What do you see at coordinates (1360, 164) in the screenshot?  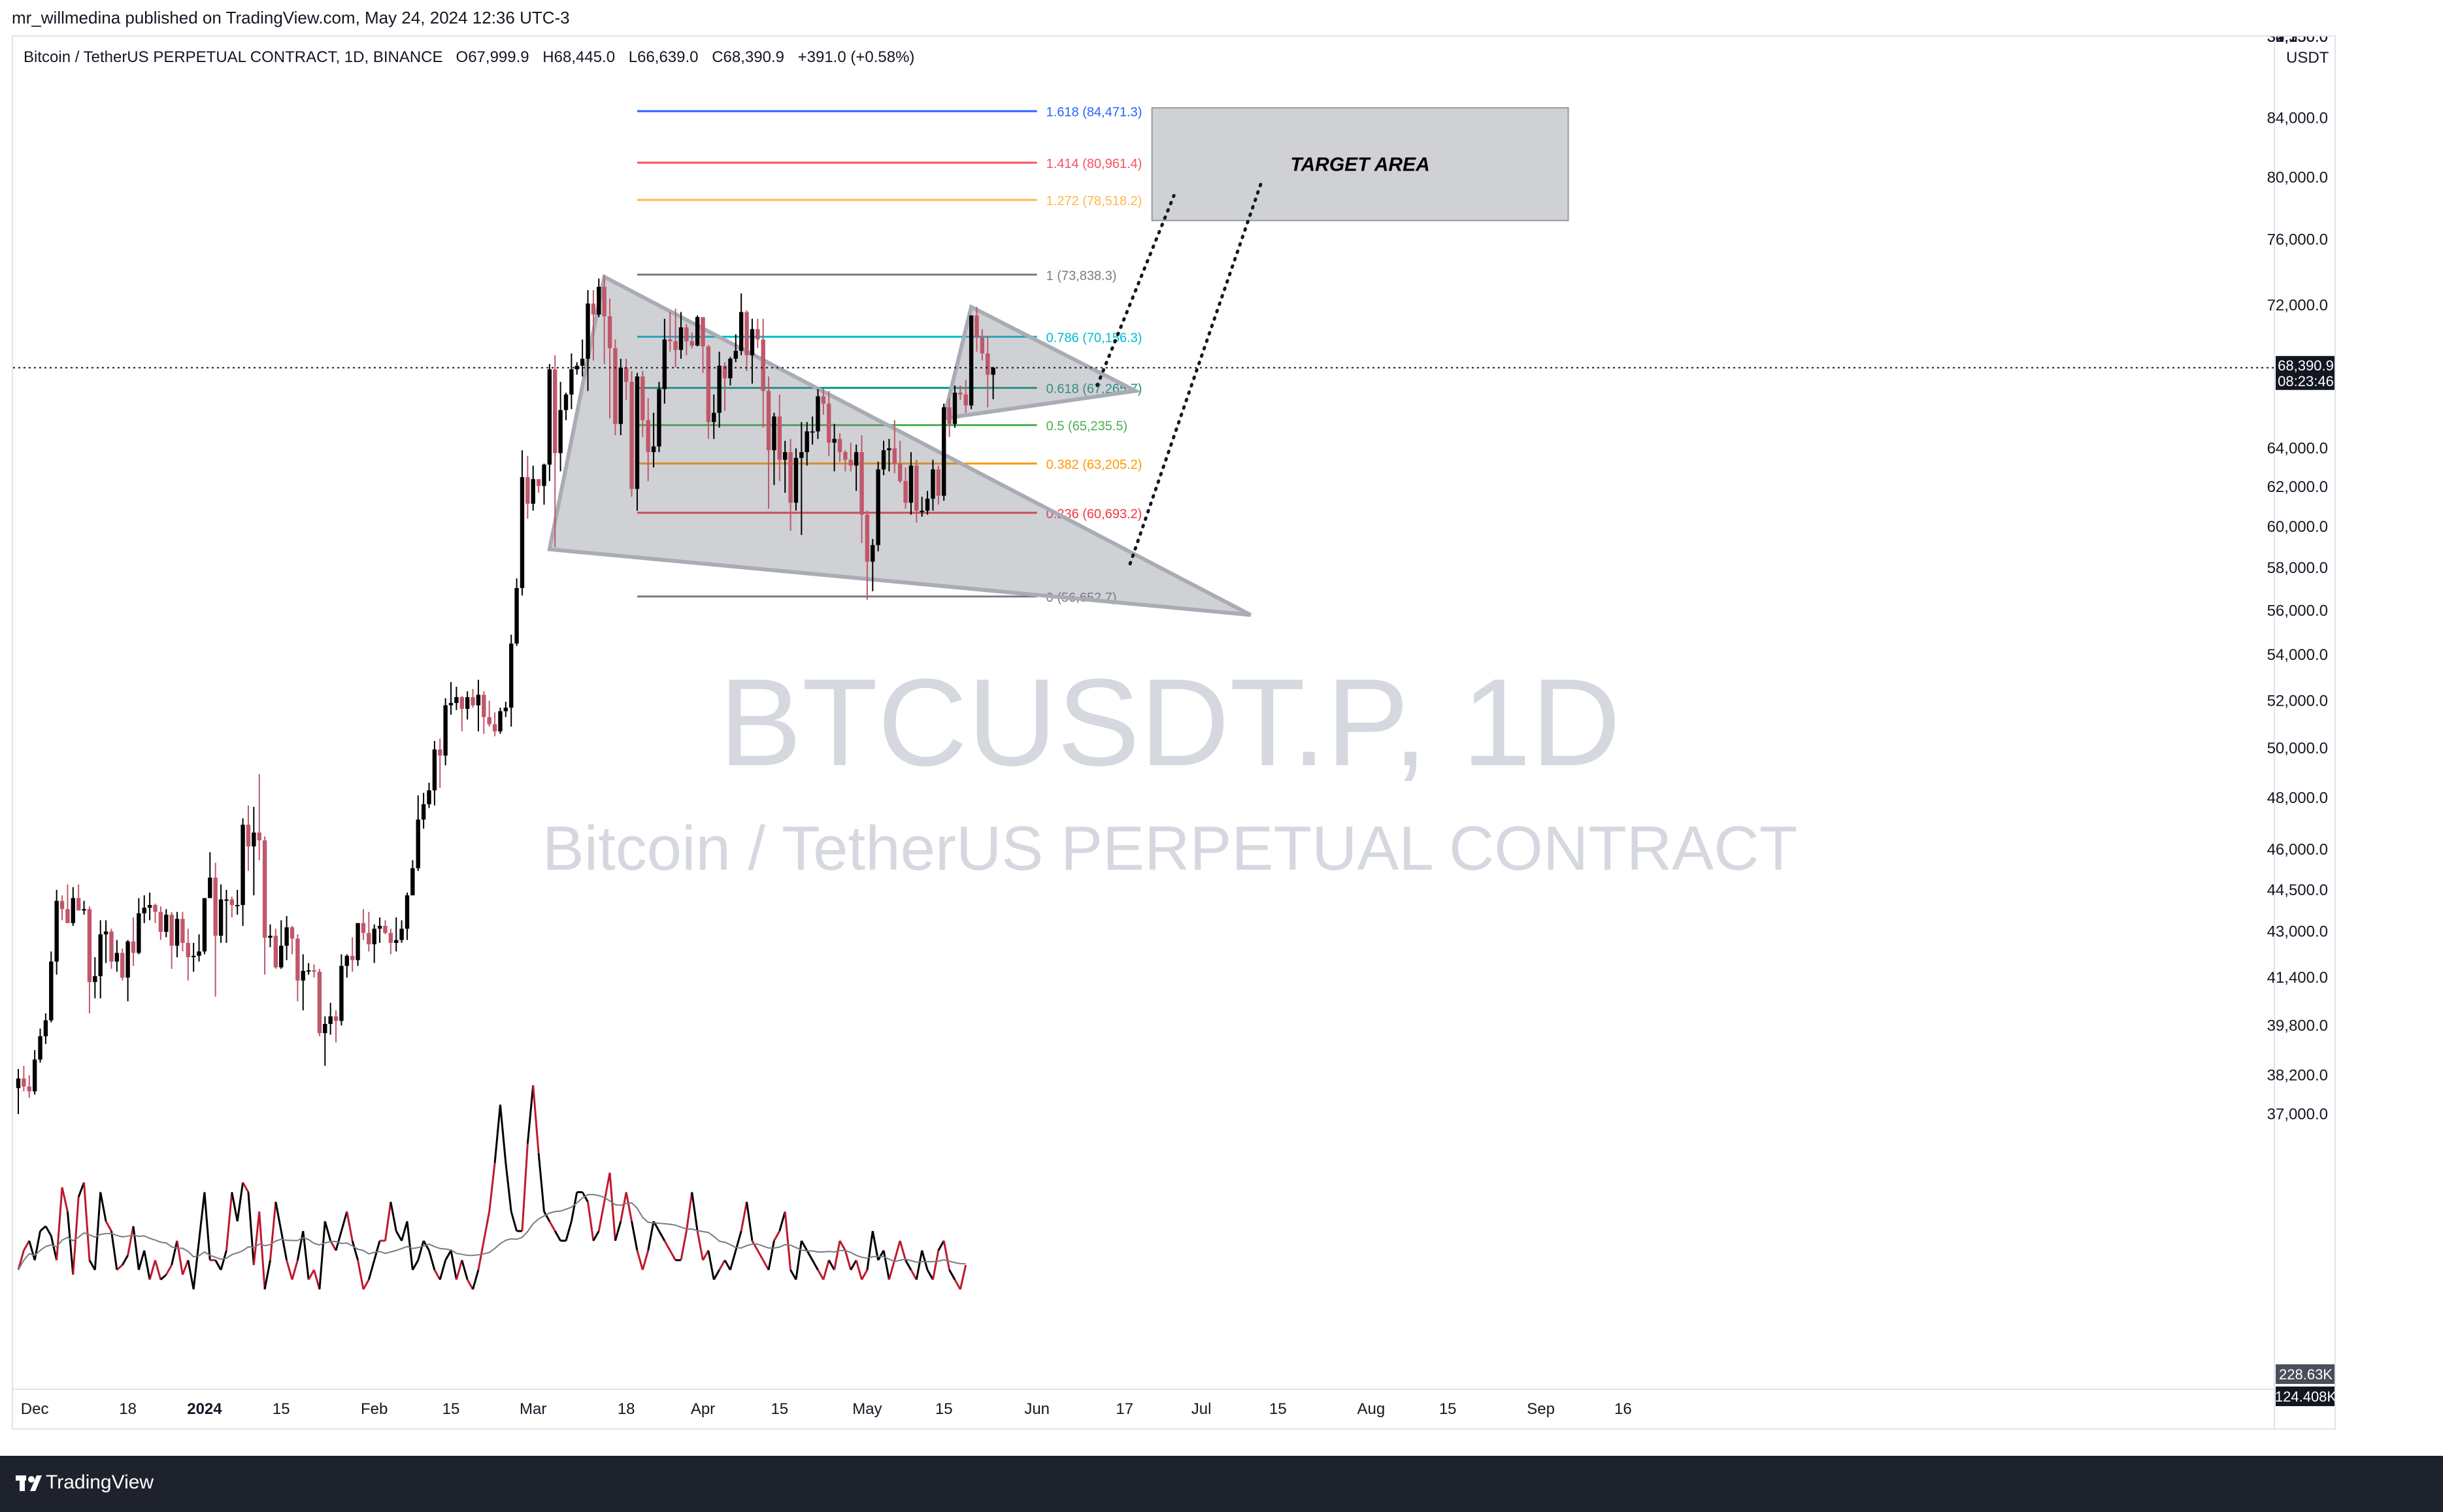 I see `target-area-box` at bounding box center [1360, 164].